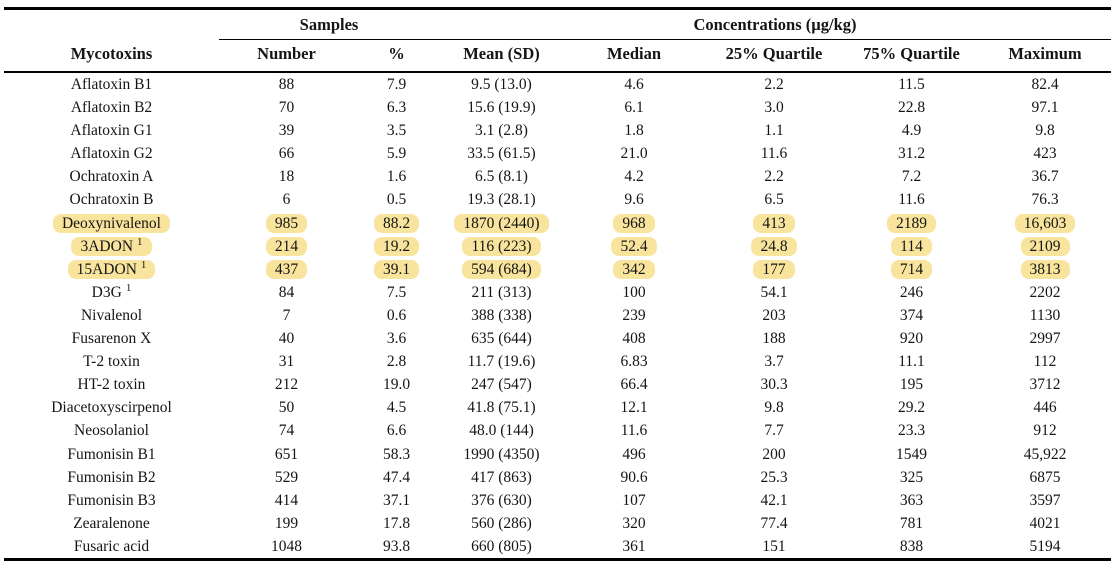 The width and height of the screenshot is (1115, 575). I want to click on cell-value: 6.1, so click(634, 108).